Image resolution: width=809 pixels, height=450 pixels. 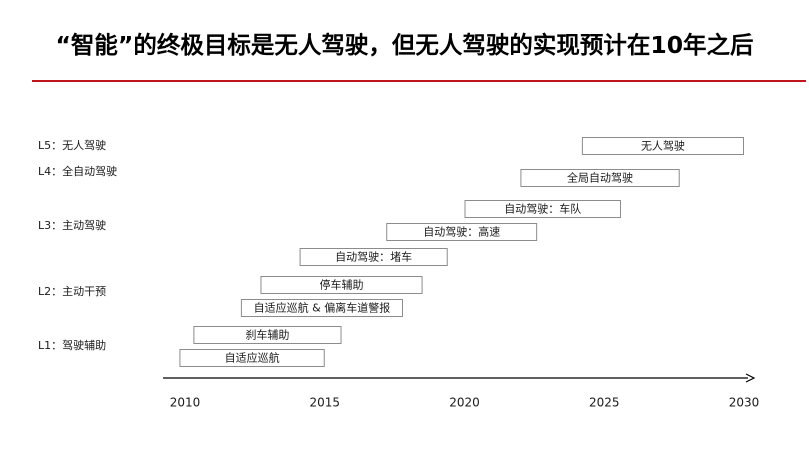 I want to click on level-label: L1：驾驶辅助, so click(x=72, y=345).